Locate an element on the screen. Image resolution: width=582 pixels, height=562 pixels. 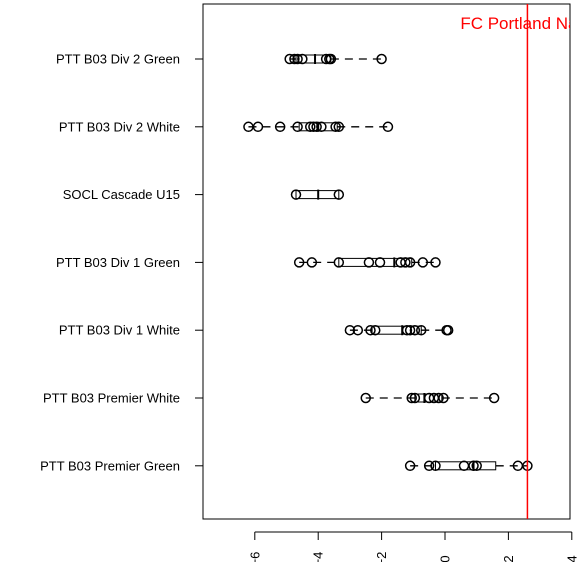
x-tick-label: −2 is located at coordinates (381, 557).